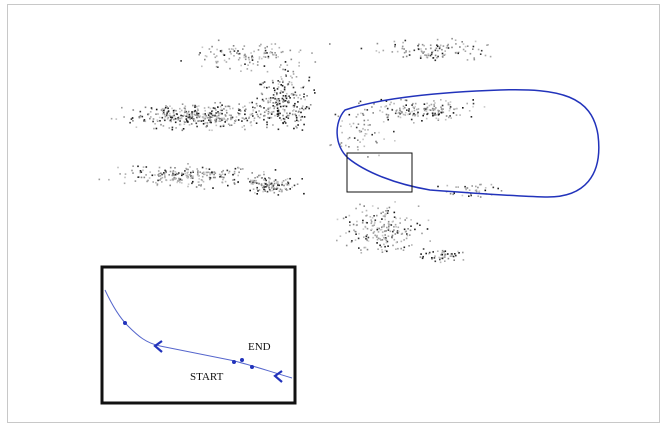  I want to click on inset-point, so click(125, 323).